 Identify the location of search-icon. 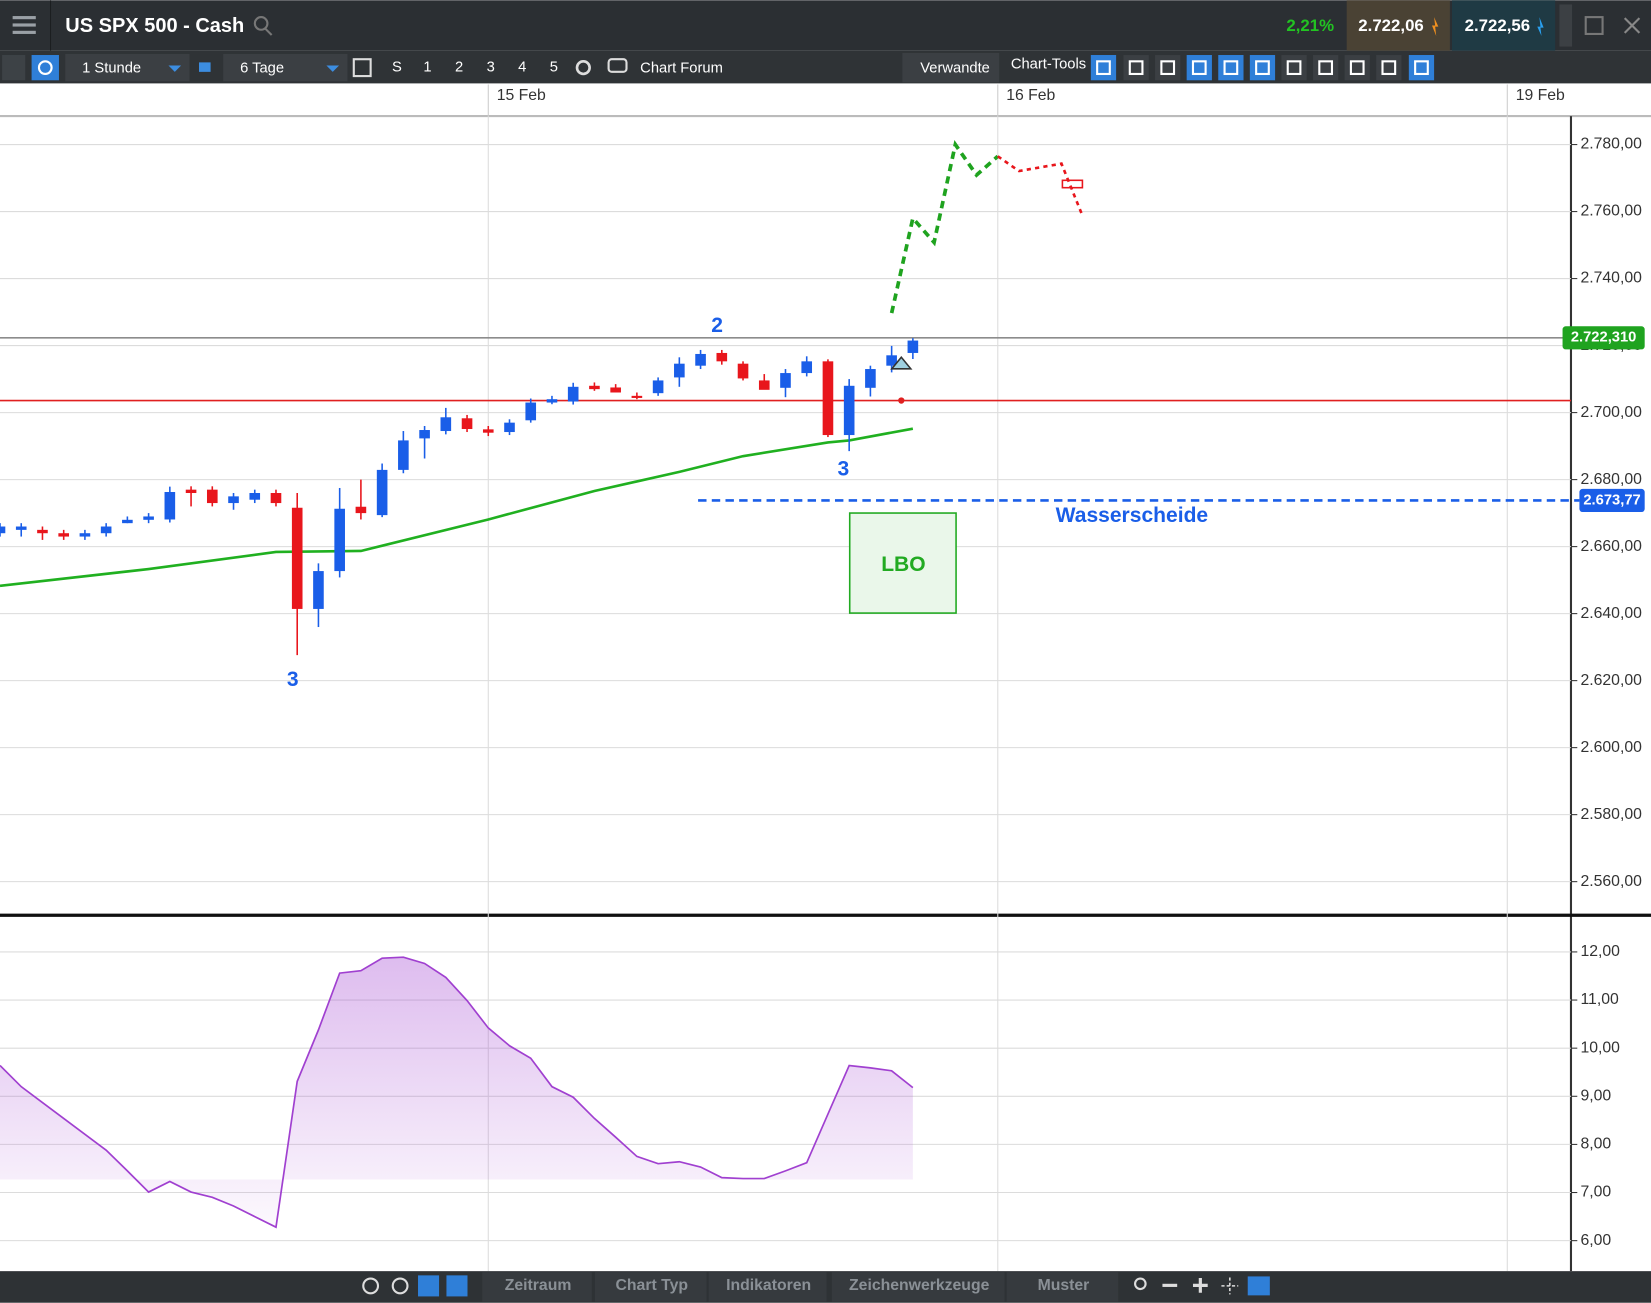
(263, 26).